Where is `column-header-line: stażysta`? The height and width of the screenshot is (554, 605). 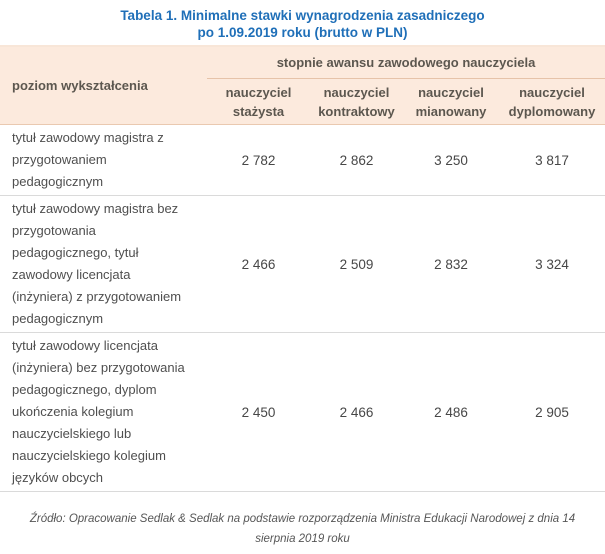 column-header-line: stażysta is located at coordinates (258, 111).